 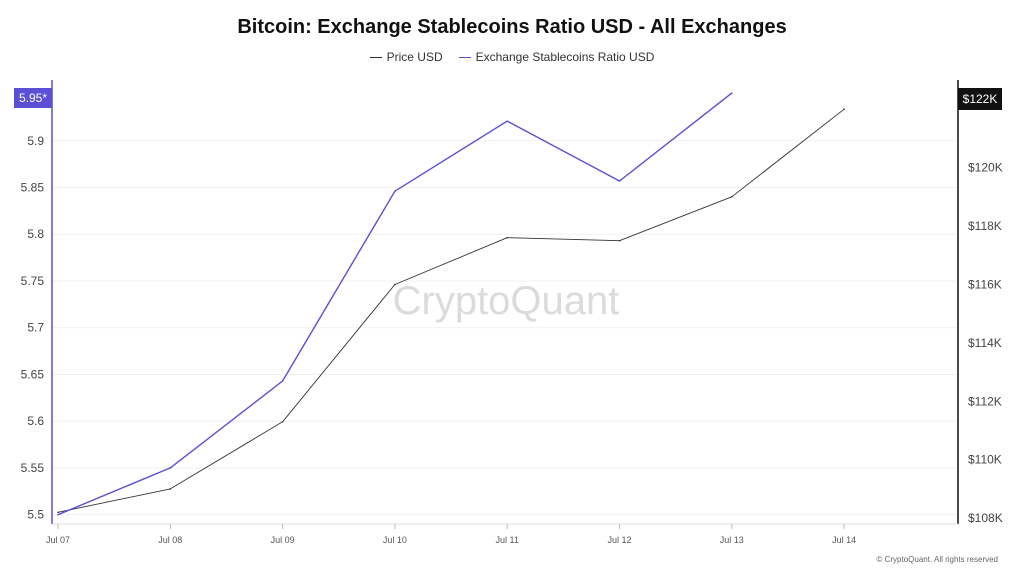 I want to click on right-tick-label: $114K, so click(x=985, y=343).